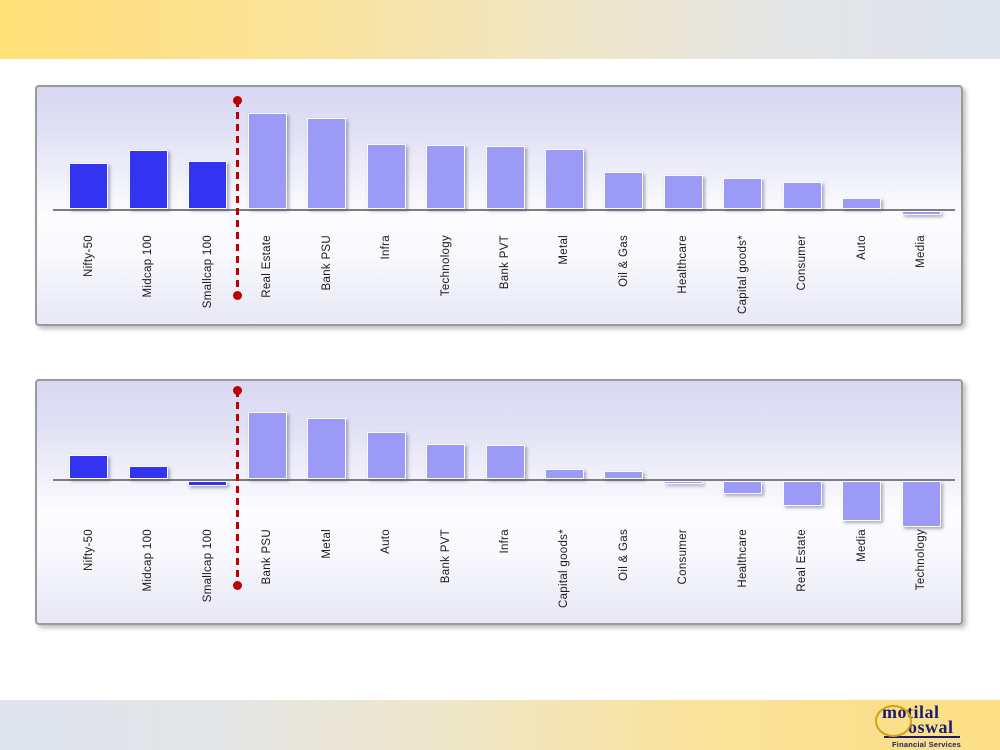 The image size is (1000, 750). What do you see at coordinates (931, 727) in the screenshot?
I see `logo-text-oswal: oswal` at bounding box center [931, 727].